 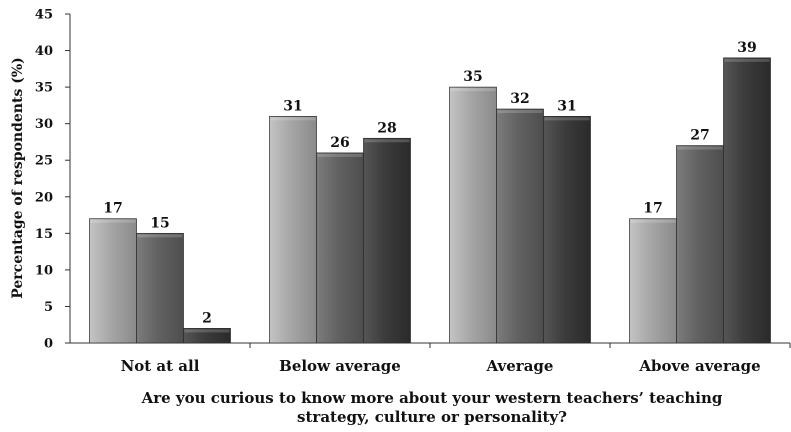 What do you see at coordinates (44, 234) in the screenshot?
I see `y-tick-label: 15` at bounding box center [44, 234].